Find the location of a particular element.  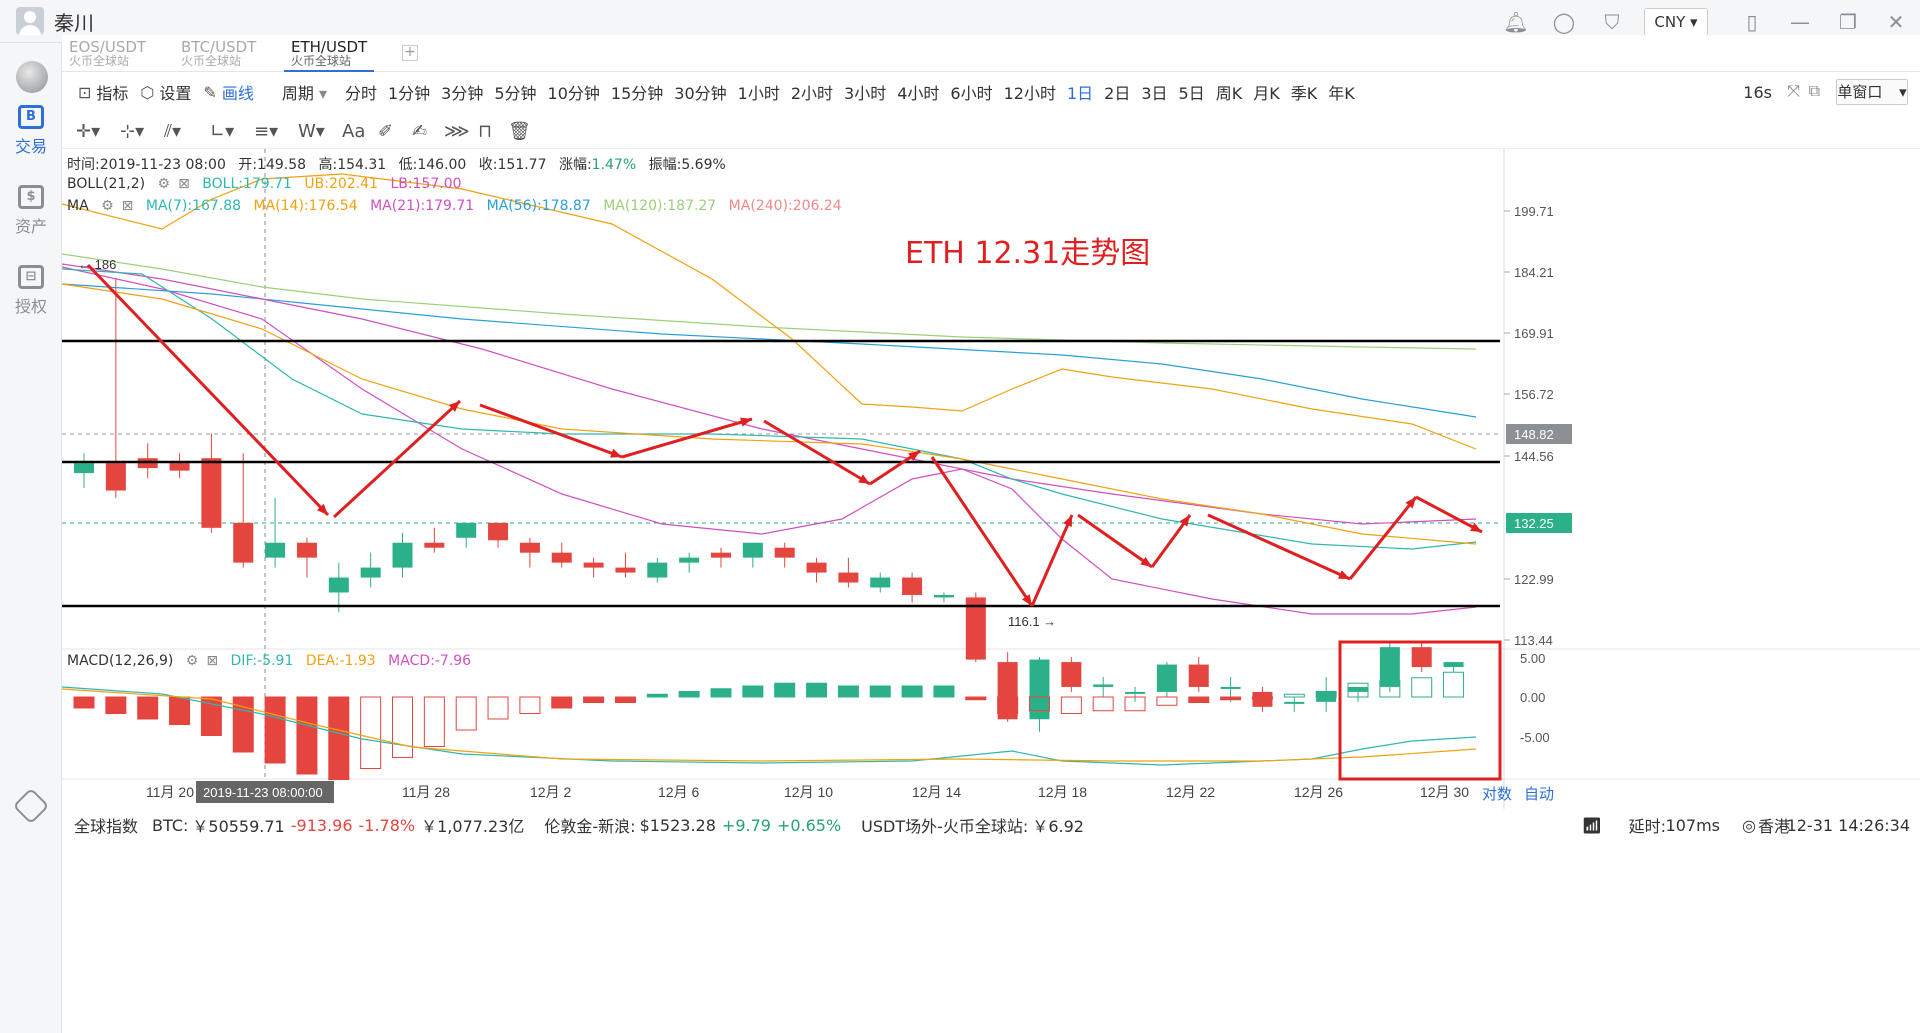

draw-button: ✎ 画线 is located at coordinates (228, 92).